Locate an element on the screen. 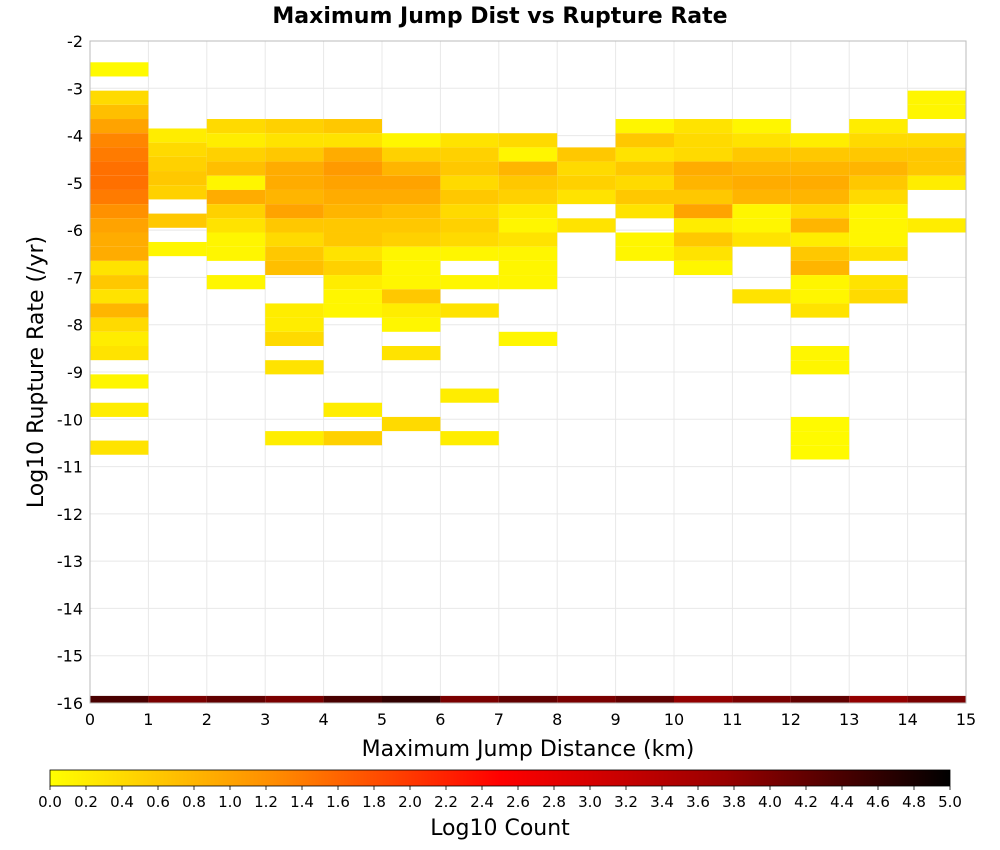 This screenshot has width=1000, height=850. colorbar-tick-label: 4.0 is located at coordinates (770, 802).